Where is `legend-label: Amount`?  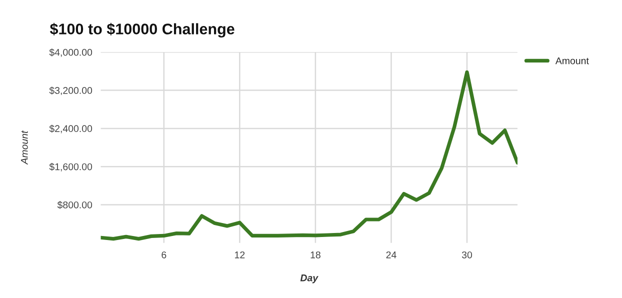
legend-label: Amount is located at coordinates (572, 60).